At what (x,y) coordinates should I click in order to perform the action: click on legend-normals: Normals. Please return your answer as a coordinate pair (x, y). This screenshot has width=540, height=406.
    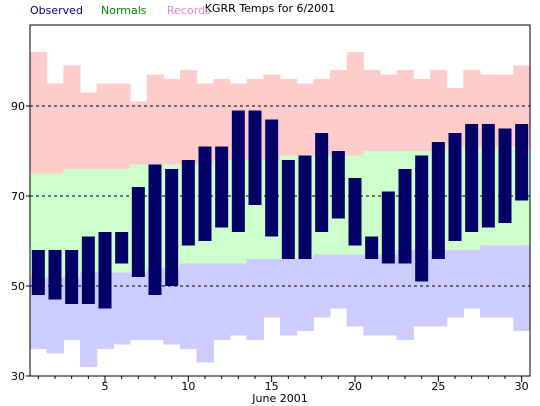
    Looking at the image, I should click on (124, 10).